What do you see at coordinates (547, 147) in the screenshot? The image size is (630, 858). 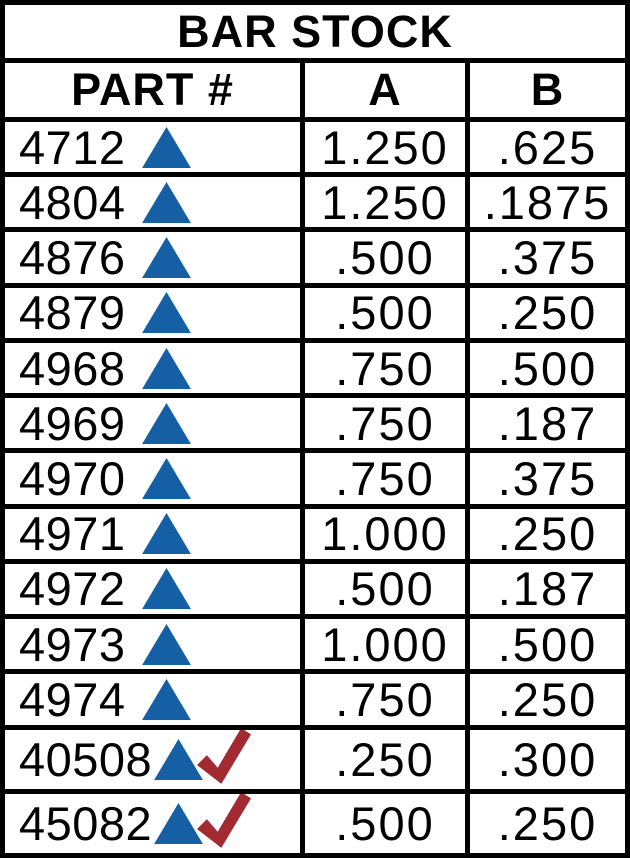 I see `dimension-b-value: .625` at bounding box center [547, 147].